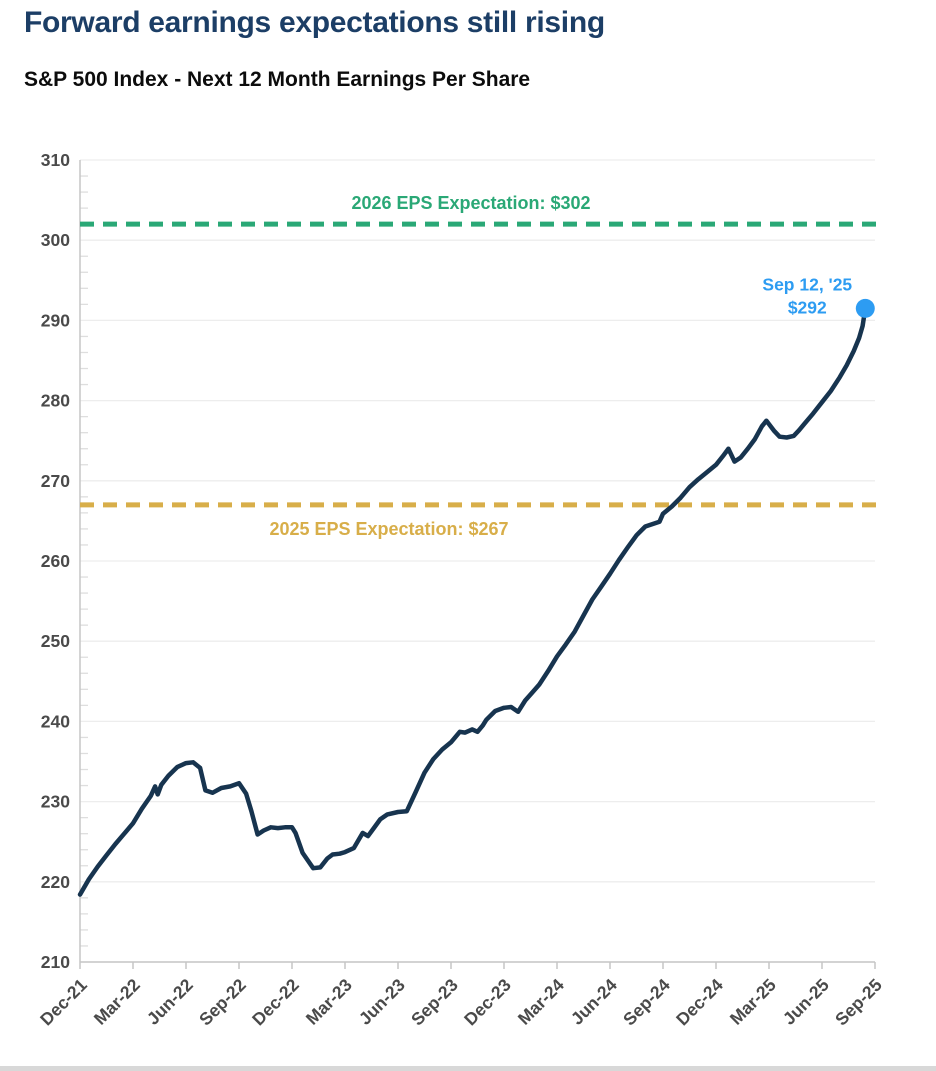 This screenshot has height=1071, width=936. Describe the element at coordinates (434, 1001) in the screenshot. I see `x-tick-label: Sep-23` at that location.